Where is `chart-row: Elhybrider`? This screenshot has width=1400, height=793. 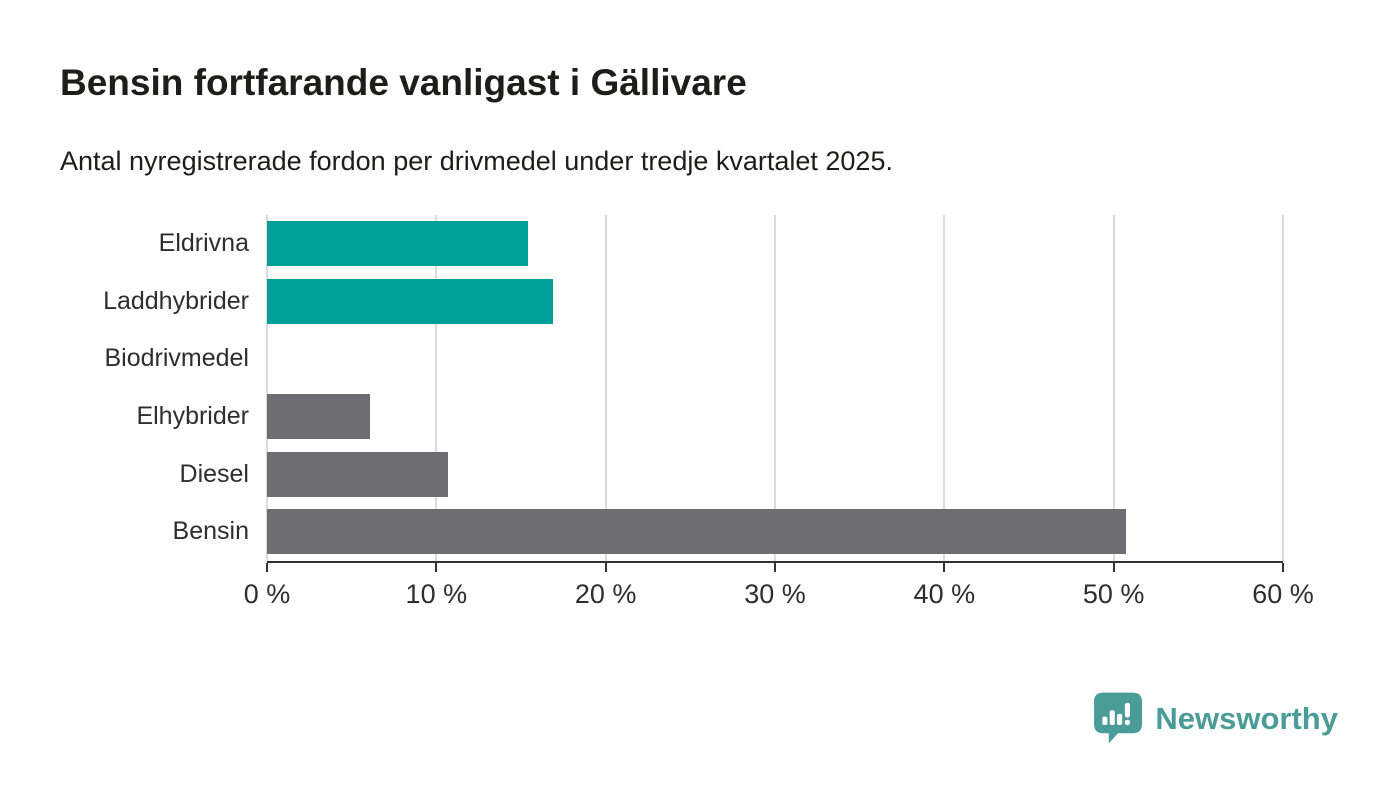 chart-row: Elhybrider is located at coordinates (671, 417).